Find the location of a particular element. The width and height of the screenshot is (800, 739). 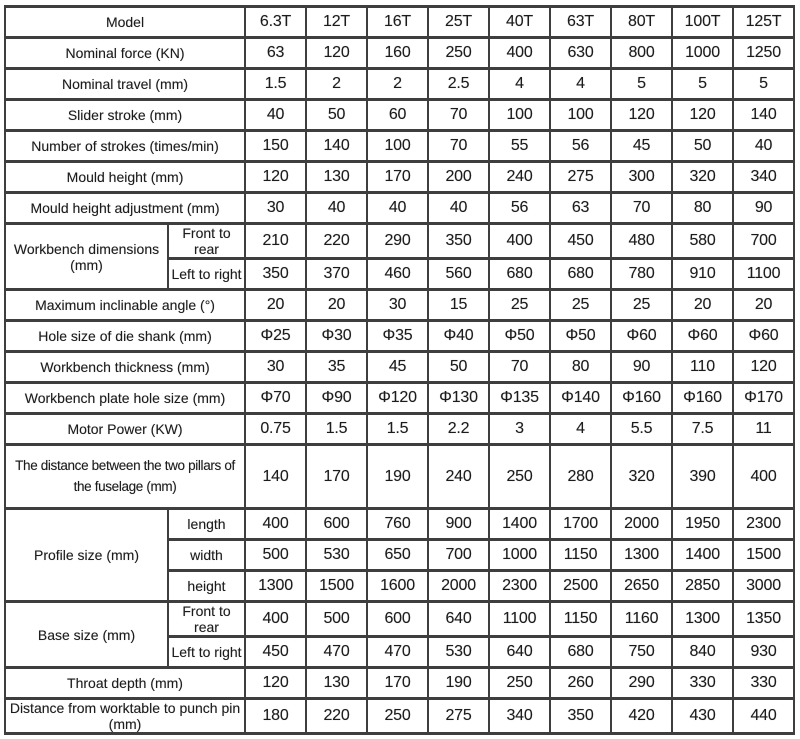

spec-value-cell: 110 is located at coordinates (703, 367).